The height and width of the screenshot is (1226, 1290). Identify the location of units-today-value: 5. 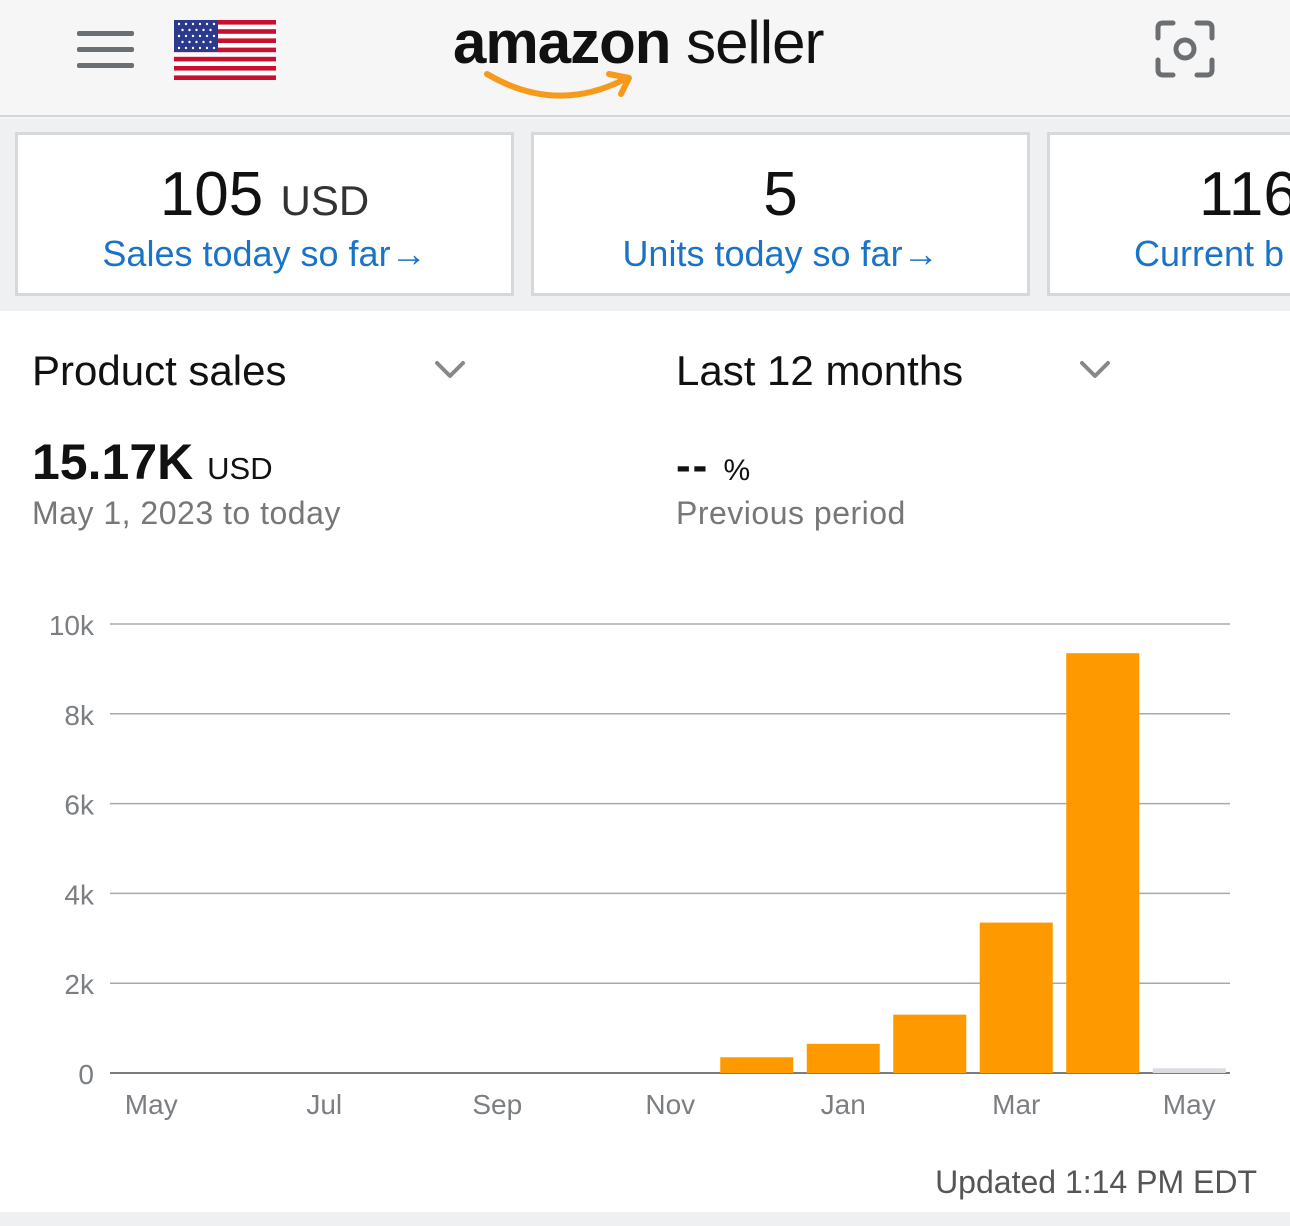
(780, 194).